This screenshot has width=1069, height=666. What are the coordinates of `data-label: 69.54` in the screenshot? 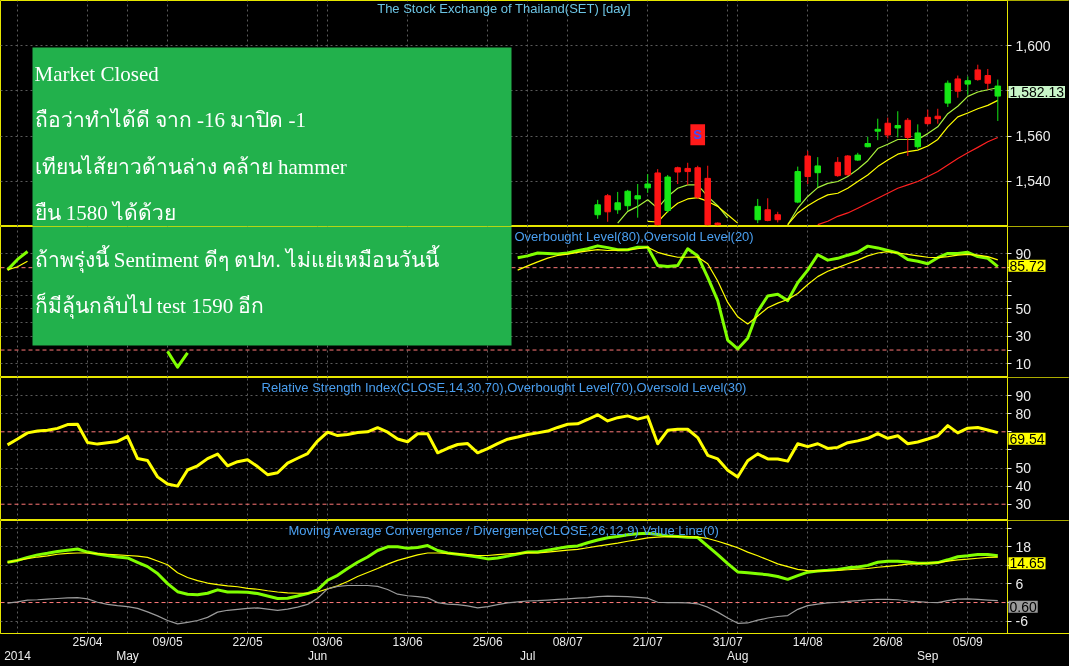 It's located at (1027, 438).